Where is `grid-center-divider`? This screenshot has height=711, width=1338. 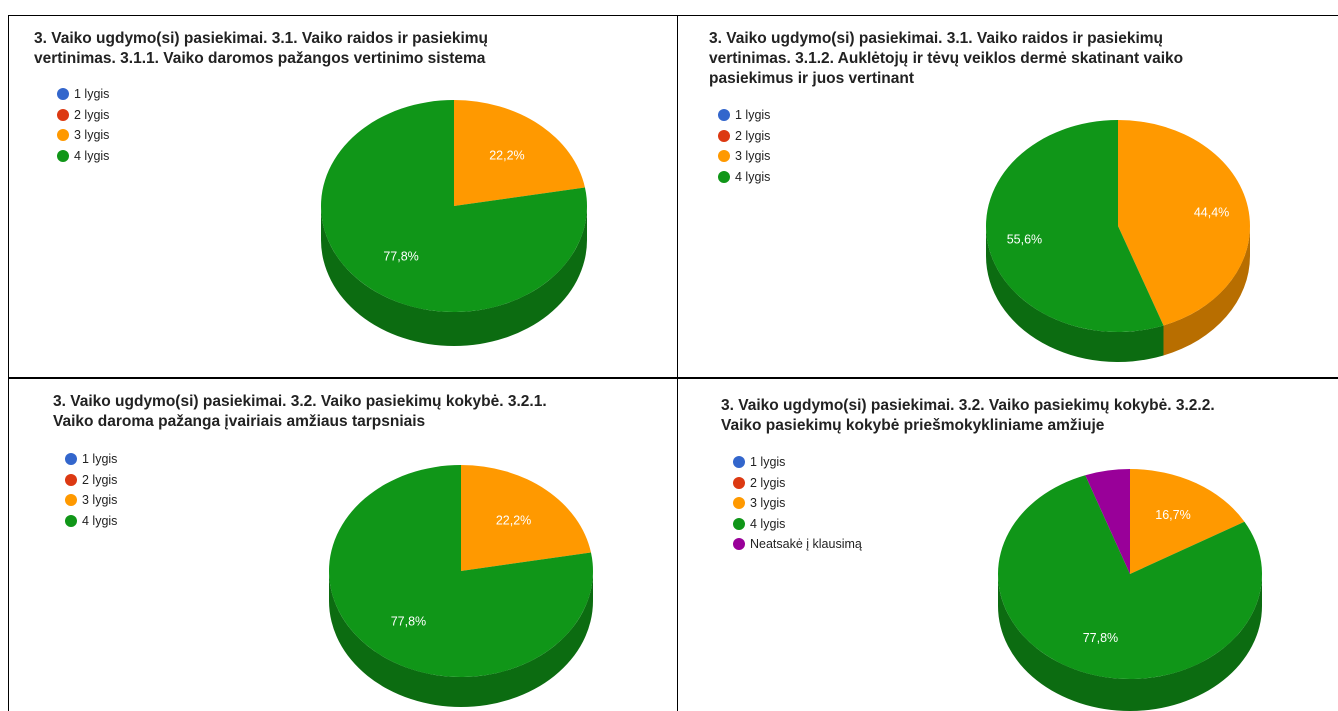
grid-center-divider is located at coordinates (677, 363).